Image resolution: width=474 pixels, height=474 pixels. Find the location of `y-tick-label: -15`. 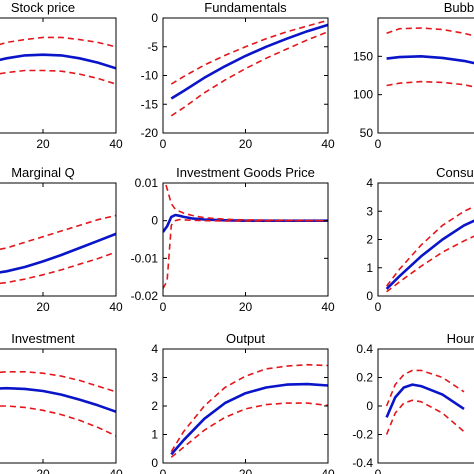

y-tick-label: -15 is located at coordinates (150, 104).